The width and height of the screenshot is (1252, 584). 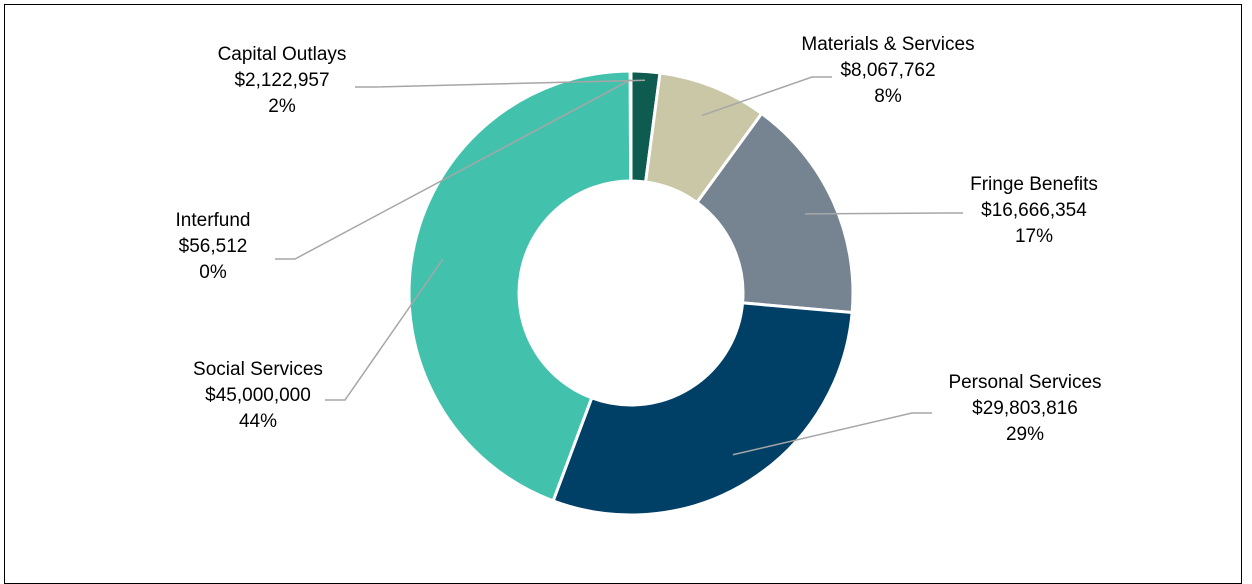 What do you see at coordinates (1034, 184) in the screenshot?
I see `slice-label-name: Fringe Benefits` at bounding box center [1034, 184].